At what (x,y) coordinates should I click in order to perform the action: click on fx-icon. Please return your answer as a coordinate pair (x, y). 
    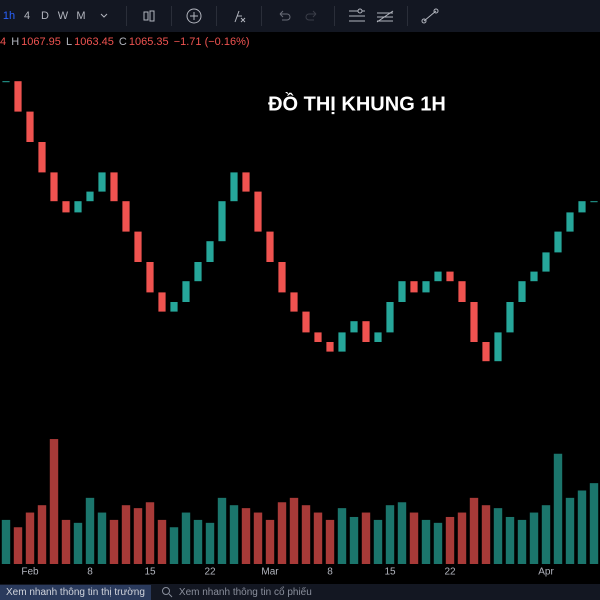
    Looking at the image, I should click on (239, 16).